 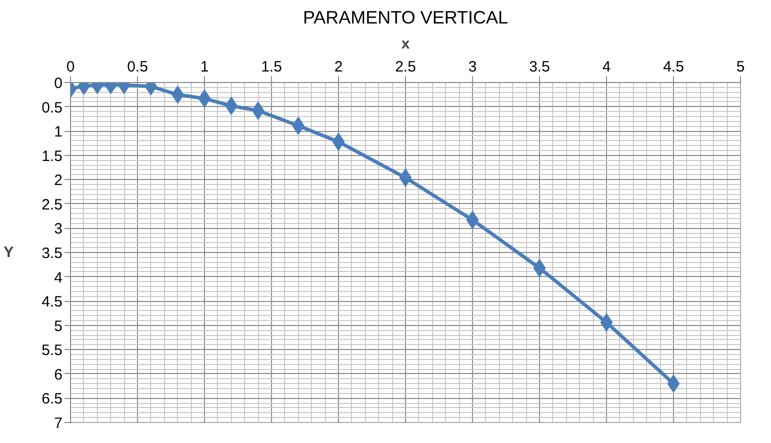 What do you see at coordinates (52, 302) in the screenshot?
I see `y-tick-label: 4.5` at bounding box center [52, 302].